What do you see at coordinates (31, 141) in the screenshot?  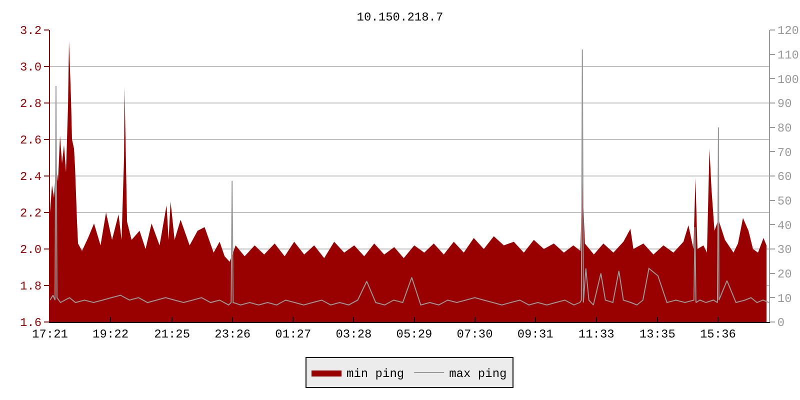 I see `y-tick-label: 2.6` at bounding box center [31, 141].